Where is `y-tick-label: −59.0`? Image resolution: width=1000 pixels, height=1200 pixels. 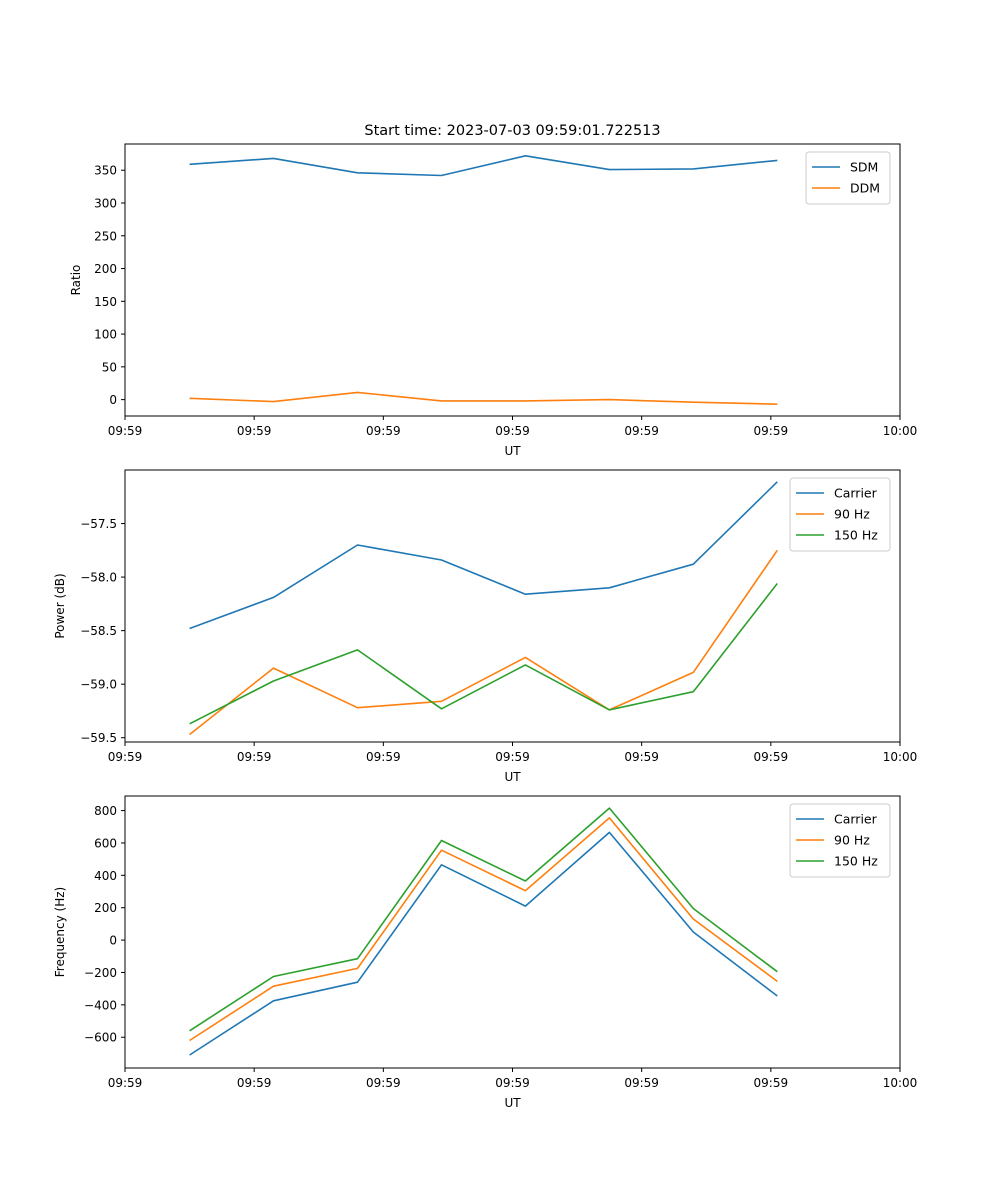 y-tick-label: −59.0 is located at coordinates (98, 685).